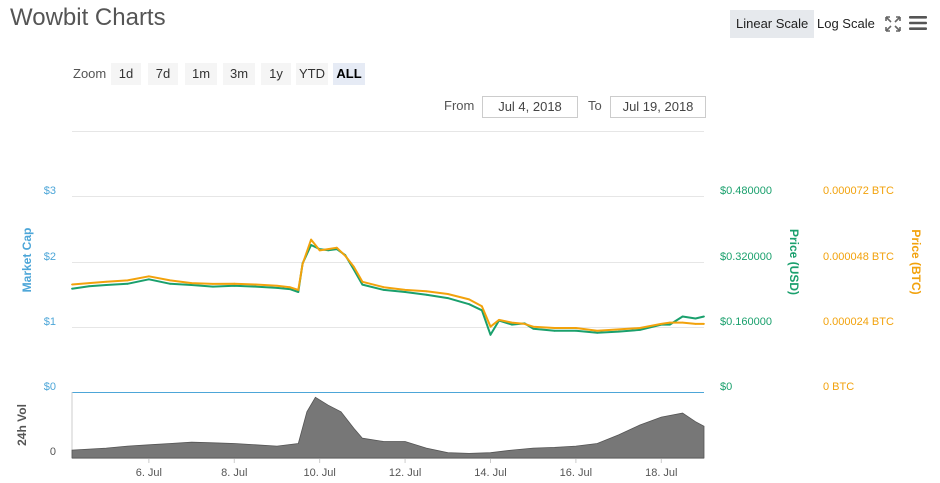 Image resolution: width=940 pixels, height=483 pixels. I want to click on market-cap-axis-title: Market Cap, so click(27, 260).